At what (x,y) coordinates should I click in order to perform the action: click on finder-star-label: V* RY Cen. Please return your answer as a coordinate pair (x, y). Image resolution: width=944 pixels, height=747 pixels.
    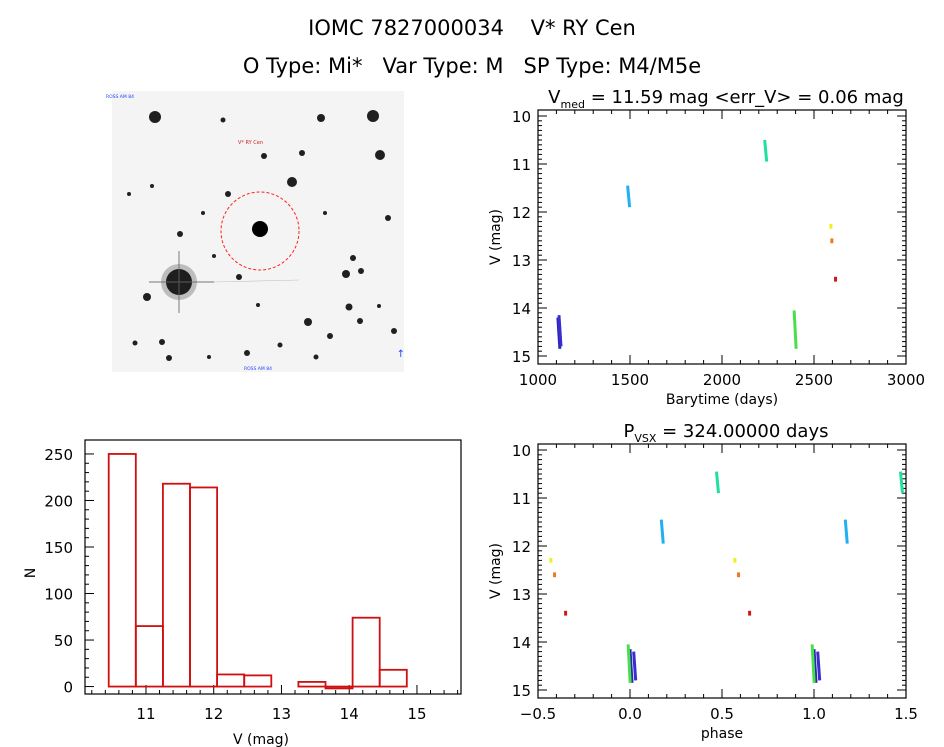
    Looking at the image, I should click on (250, 143).